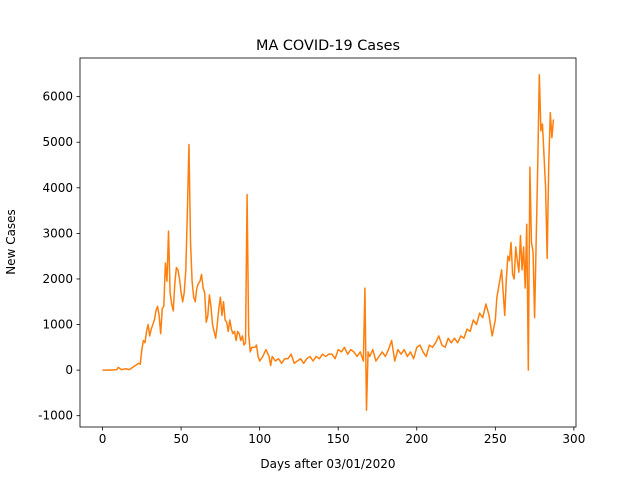  What do you see at coordinates (259, 439) in the screenshot?
I see `x-tick-label: 100` at bounding box center [259, 439].